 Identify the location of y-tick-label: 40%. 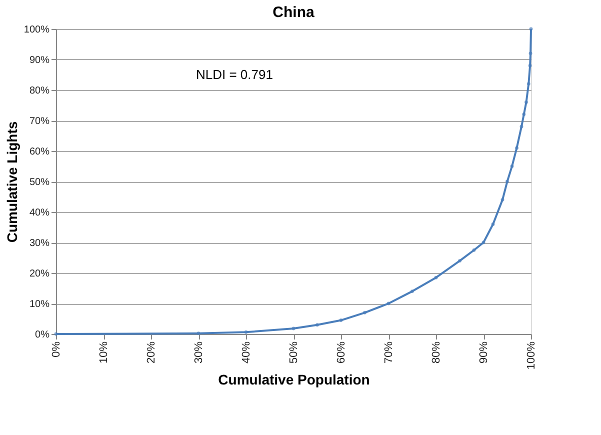
(39, 213).